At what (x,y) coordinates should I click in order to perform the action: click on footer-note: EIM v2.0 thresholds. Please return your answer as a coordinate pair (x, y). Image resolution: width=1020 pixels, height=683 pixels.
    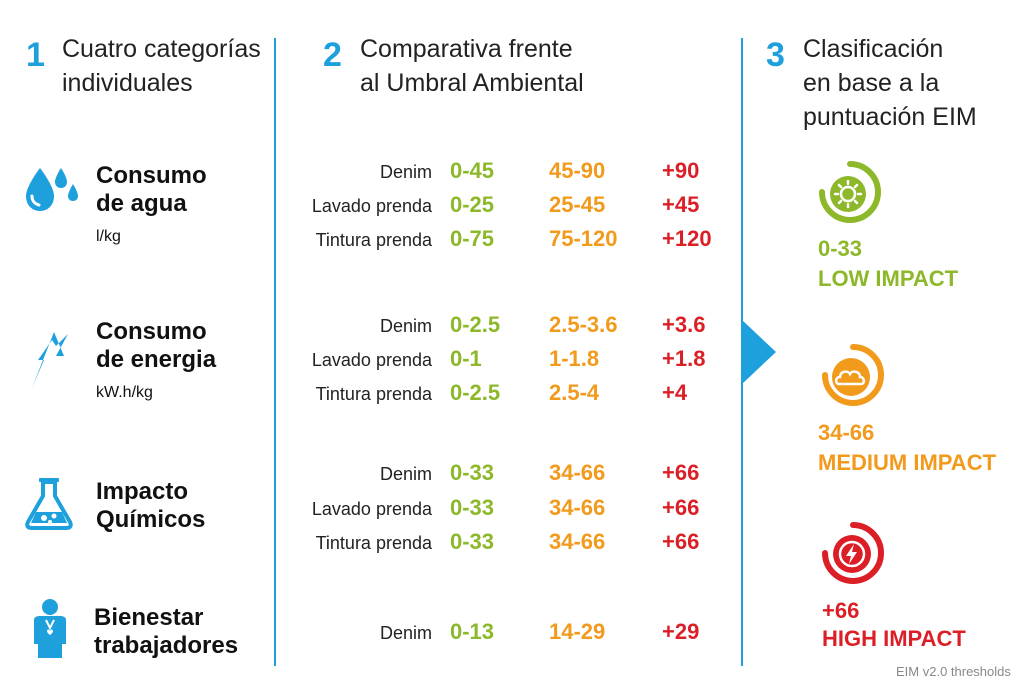
    Looking at the image, I should click on (953, 671).